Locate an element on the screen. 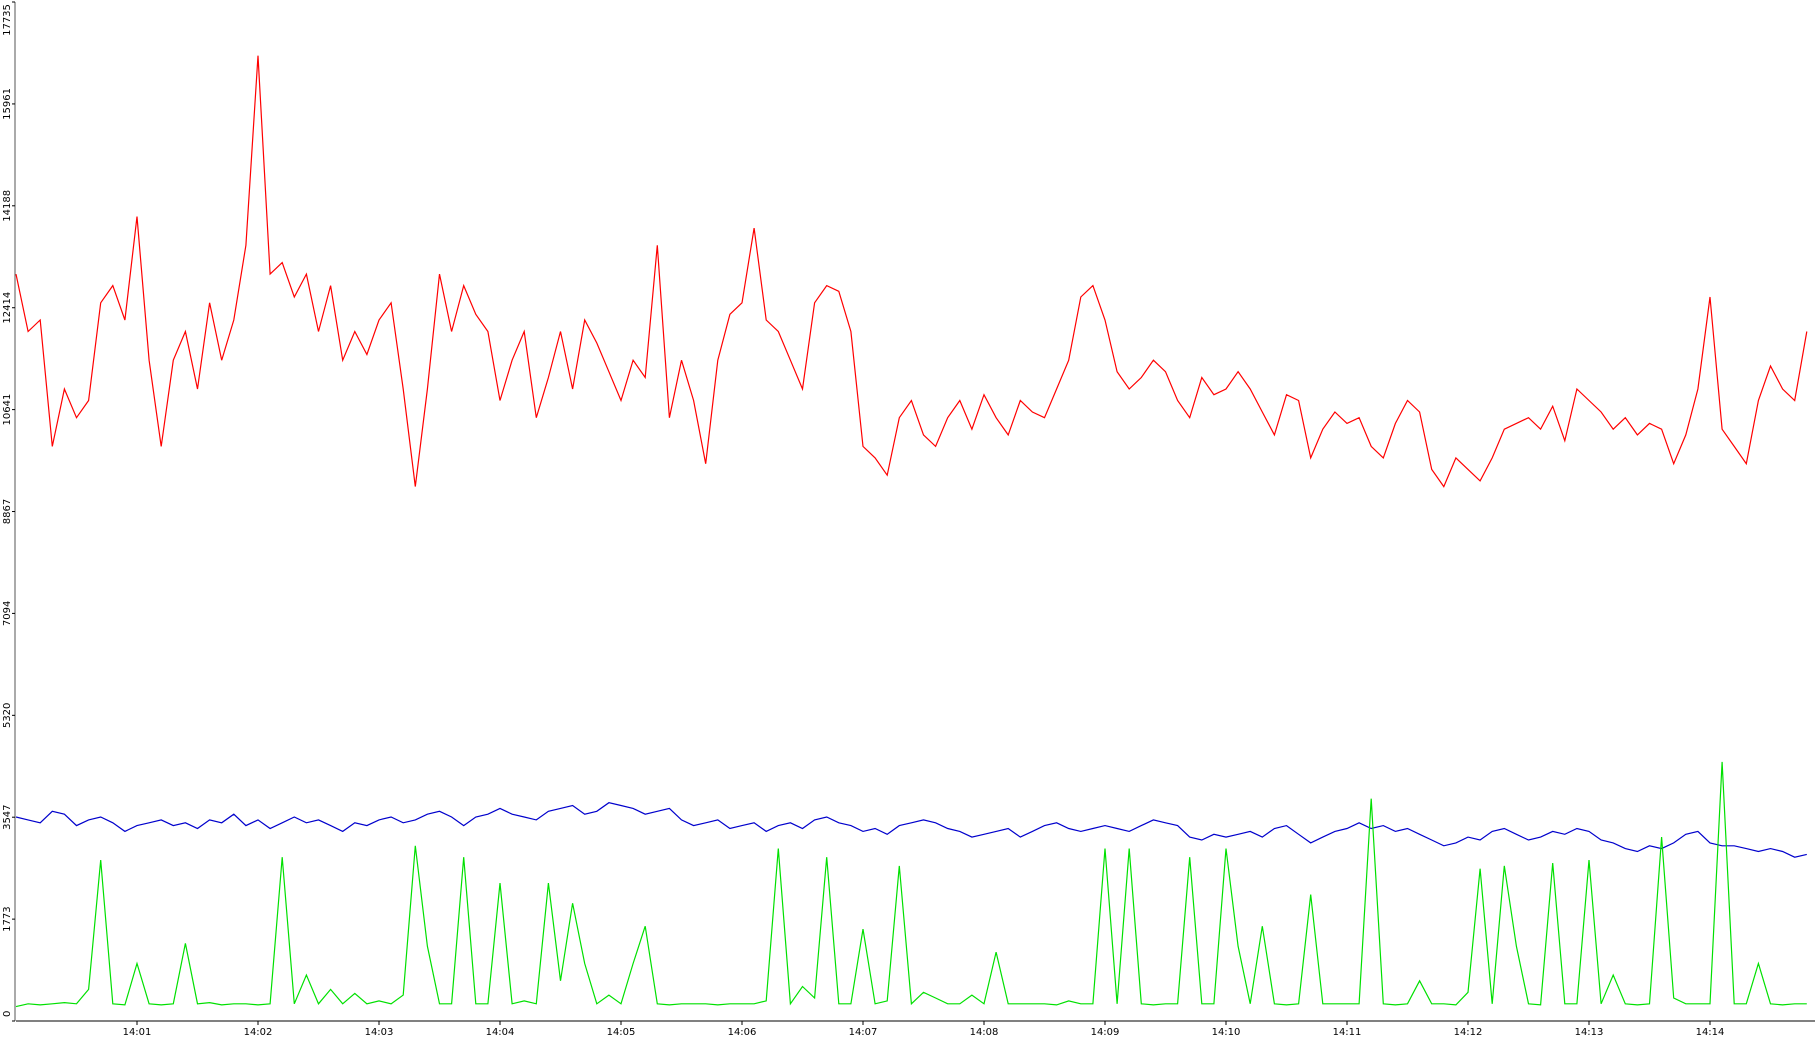 The image size is (1815, 1039). y-tick-label: 1773 is located at coordinates (7, 918).